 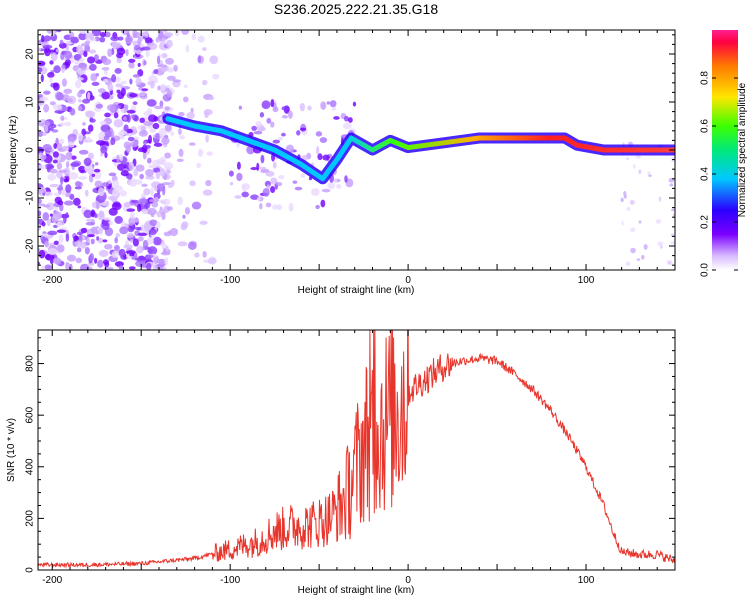 I want to click on spectrogram-y-label: Frequency (Hz), so click(x=13, y=150).